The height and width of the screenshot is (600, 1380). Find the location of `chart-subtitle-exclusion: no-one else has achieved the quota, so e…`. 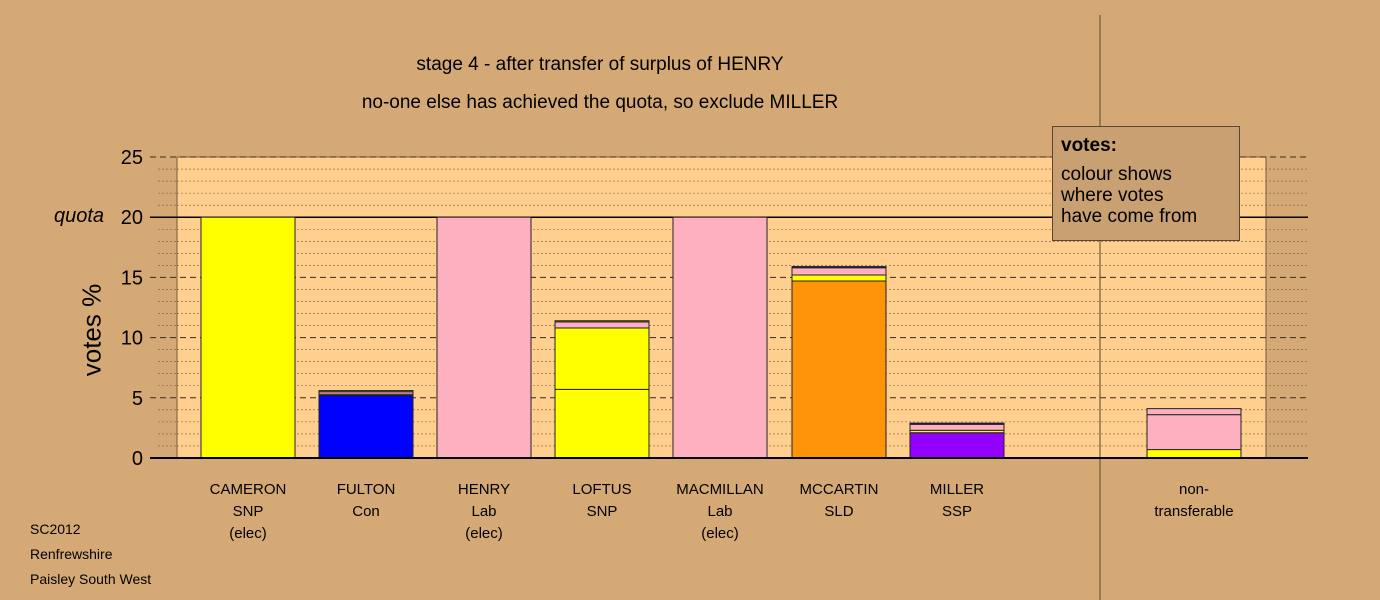

chart-subtitle-exclusion: no-one else has achieved the quota, so e… is located at coordinates (600, 102).